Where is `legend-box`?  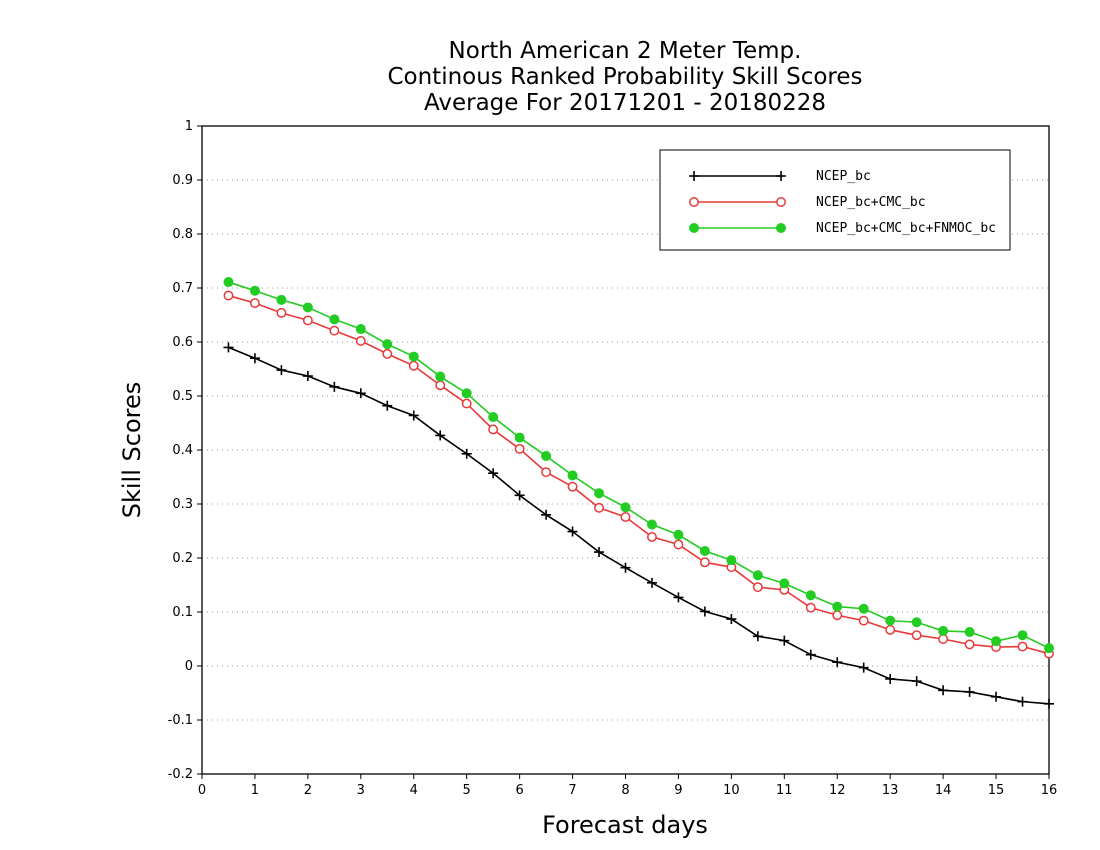
legend-box is located at coordinates (835, 200).